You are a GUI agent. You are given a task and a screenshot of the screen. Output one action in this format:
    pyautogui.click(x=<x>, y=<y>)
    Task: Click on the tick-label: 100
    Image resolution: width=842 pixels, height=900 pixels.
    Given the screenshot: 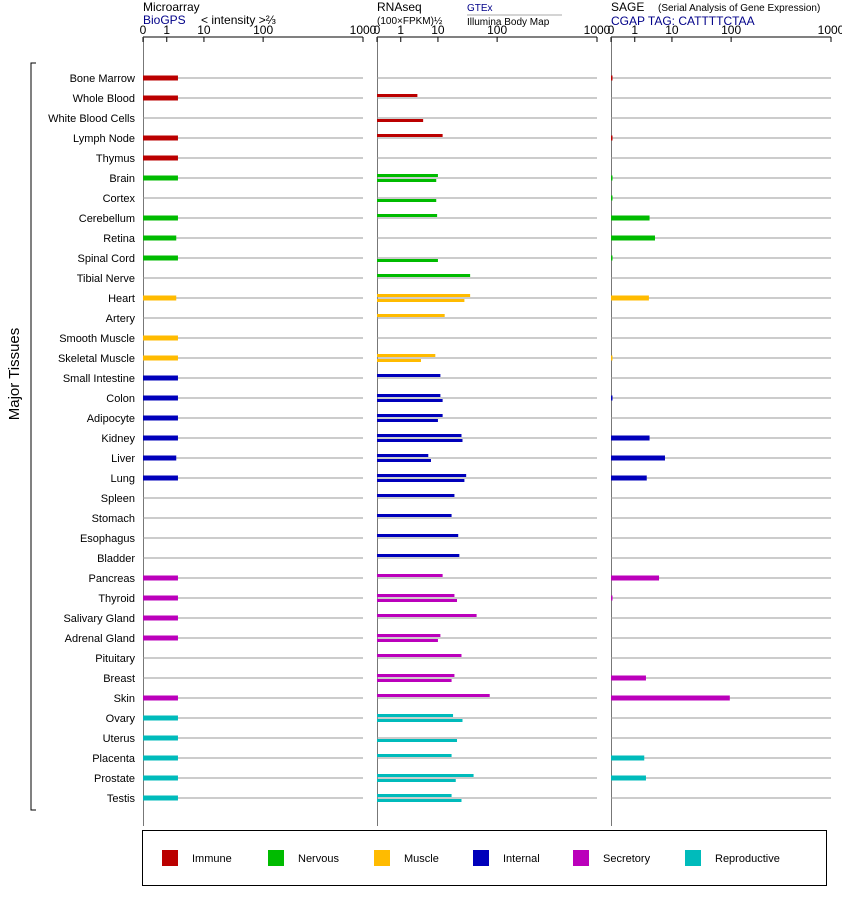 What is the action you would take?
    pyautogui.click(x=731, y=30)
    